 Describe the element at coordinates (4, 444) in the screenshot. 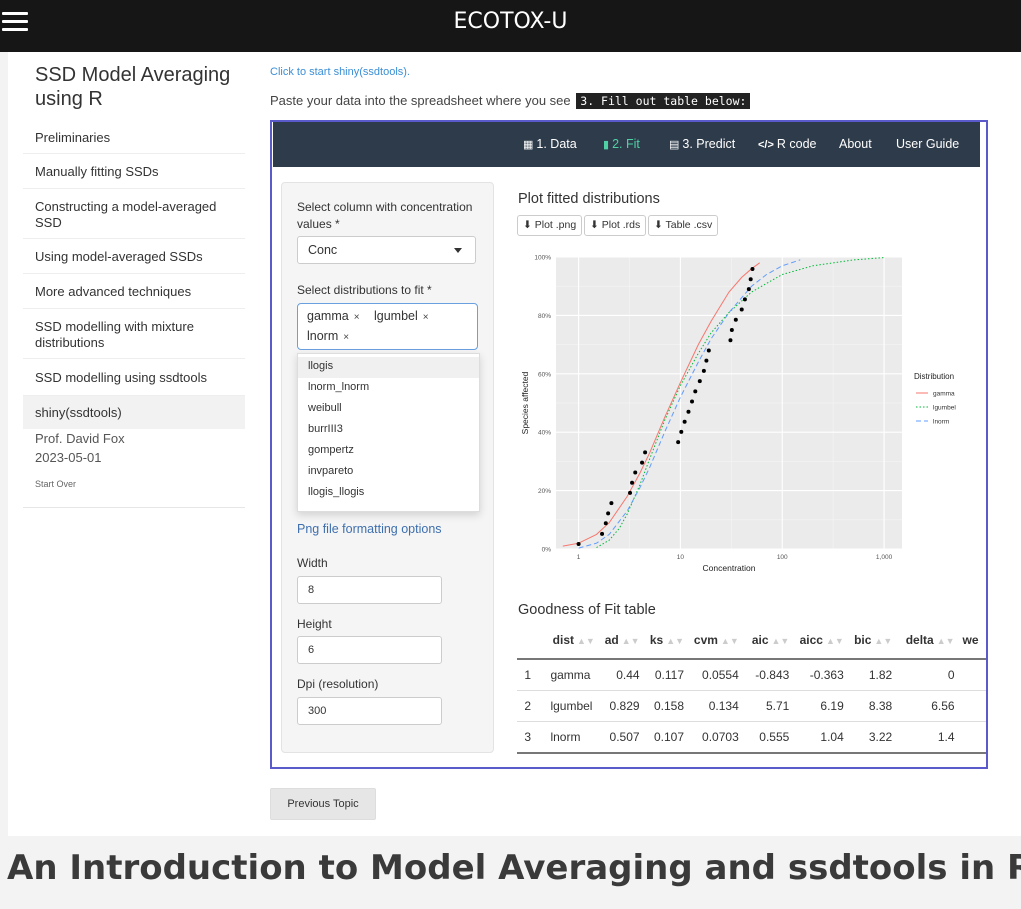

I see `left-gutter` at that location.